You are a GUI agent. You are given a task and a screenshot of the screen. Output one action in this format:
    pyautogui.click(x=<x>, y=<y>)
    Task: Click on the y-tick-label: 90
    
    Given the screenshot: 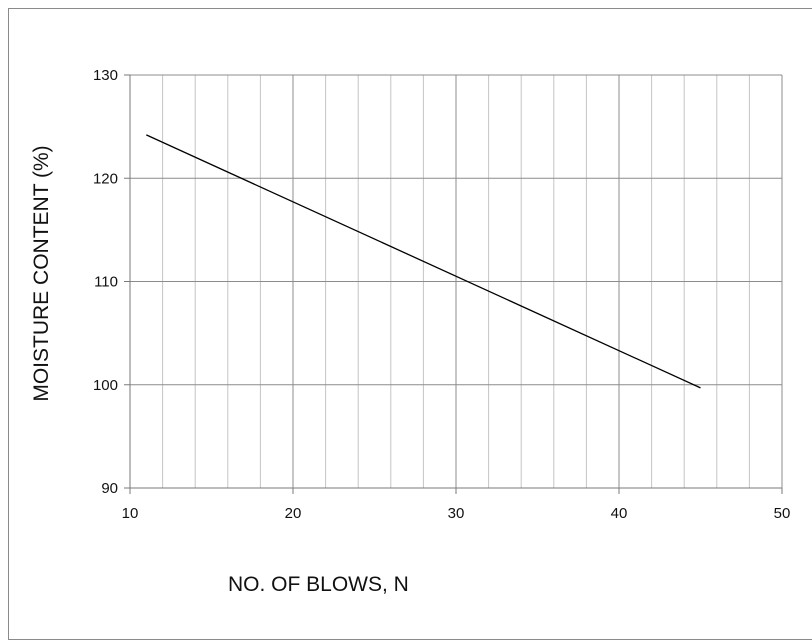 What is the action you would take?
    pyautogui.click(x=109, y=488)
    